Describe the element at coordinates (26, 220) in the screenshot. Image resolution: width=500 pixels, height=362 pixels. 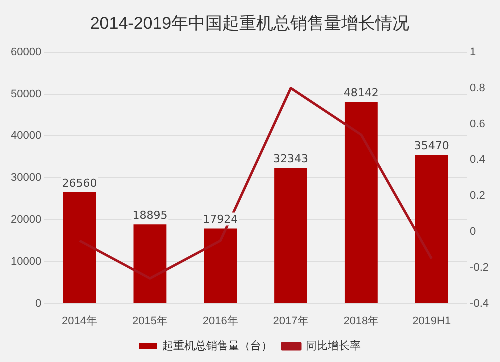
I see `y-tick-label: 20000` at that location.